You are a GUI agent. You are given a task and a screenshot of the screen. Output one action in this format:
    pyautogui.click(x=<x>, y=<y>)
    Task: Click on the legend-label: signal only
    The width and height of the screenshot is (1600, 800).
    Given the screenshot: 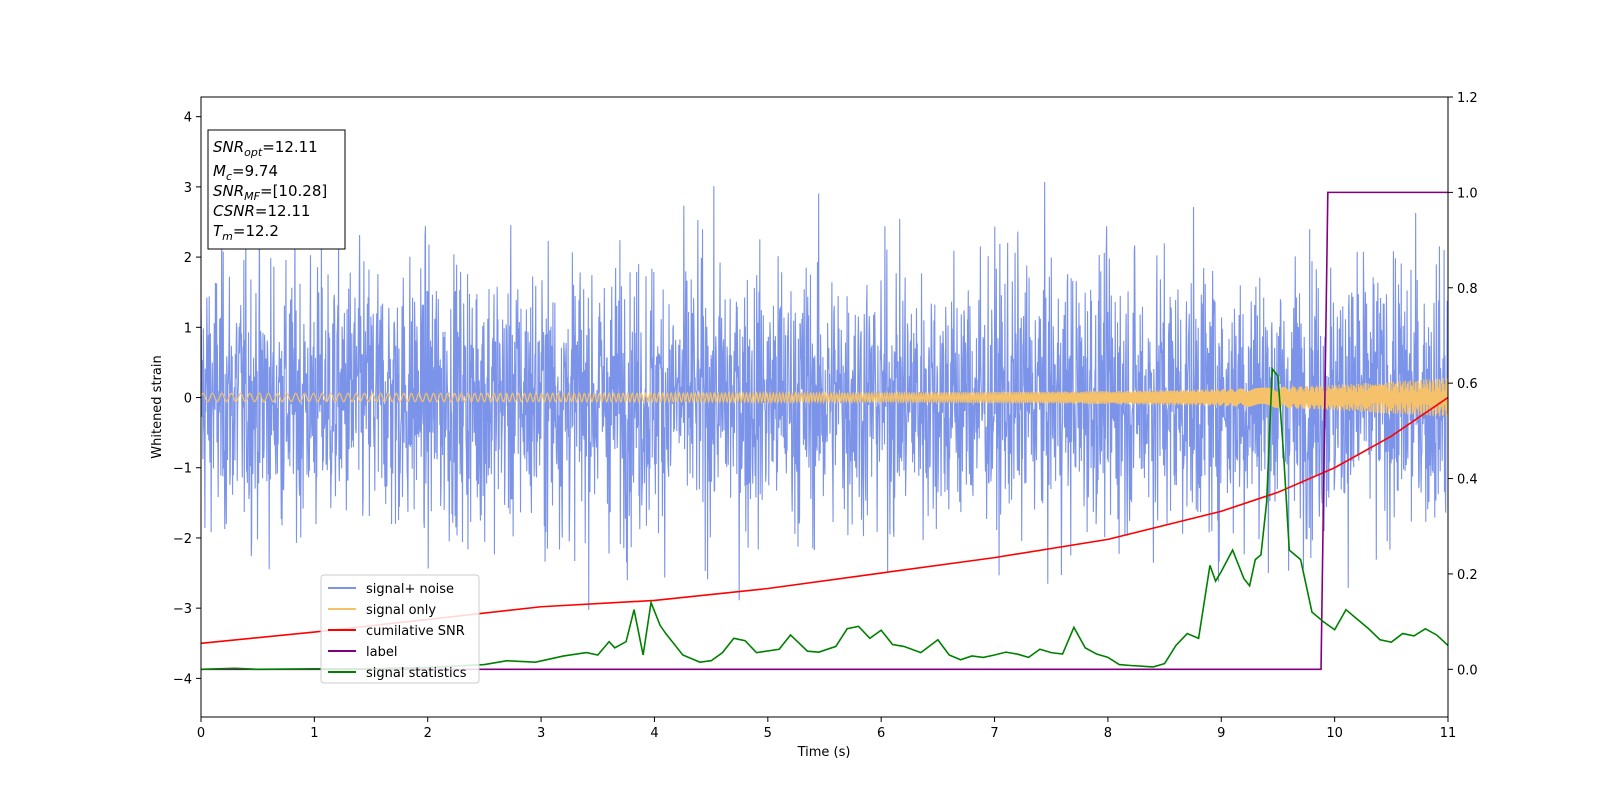 What is the action you would take?
    pyautogui.click(x=401, y=610)
    